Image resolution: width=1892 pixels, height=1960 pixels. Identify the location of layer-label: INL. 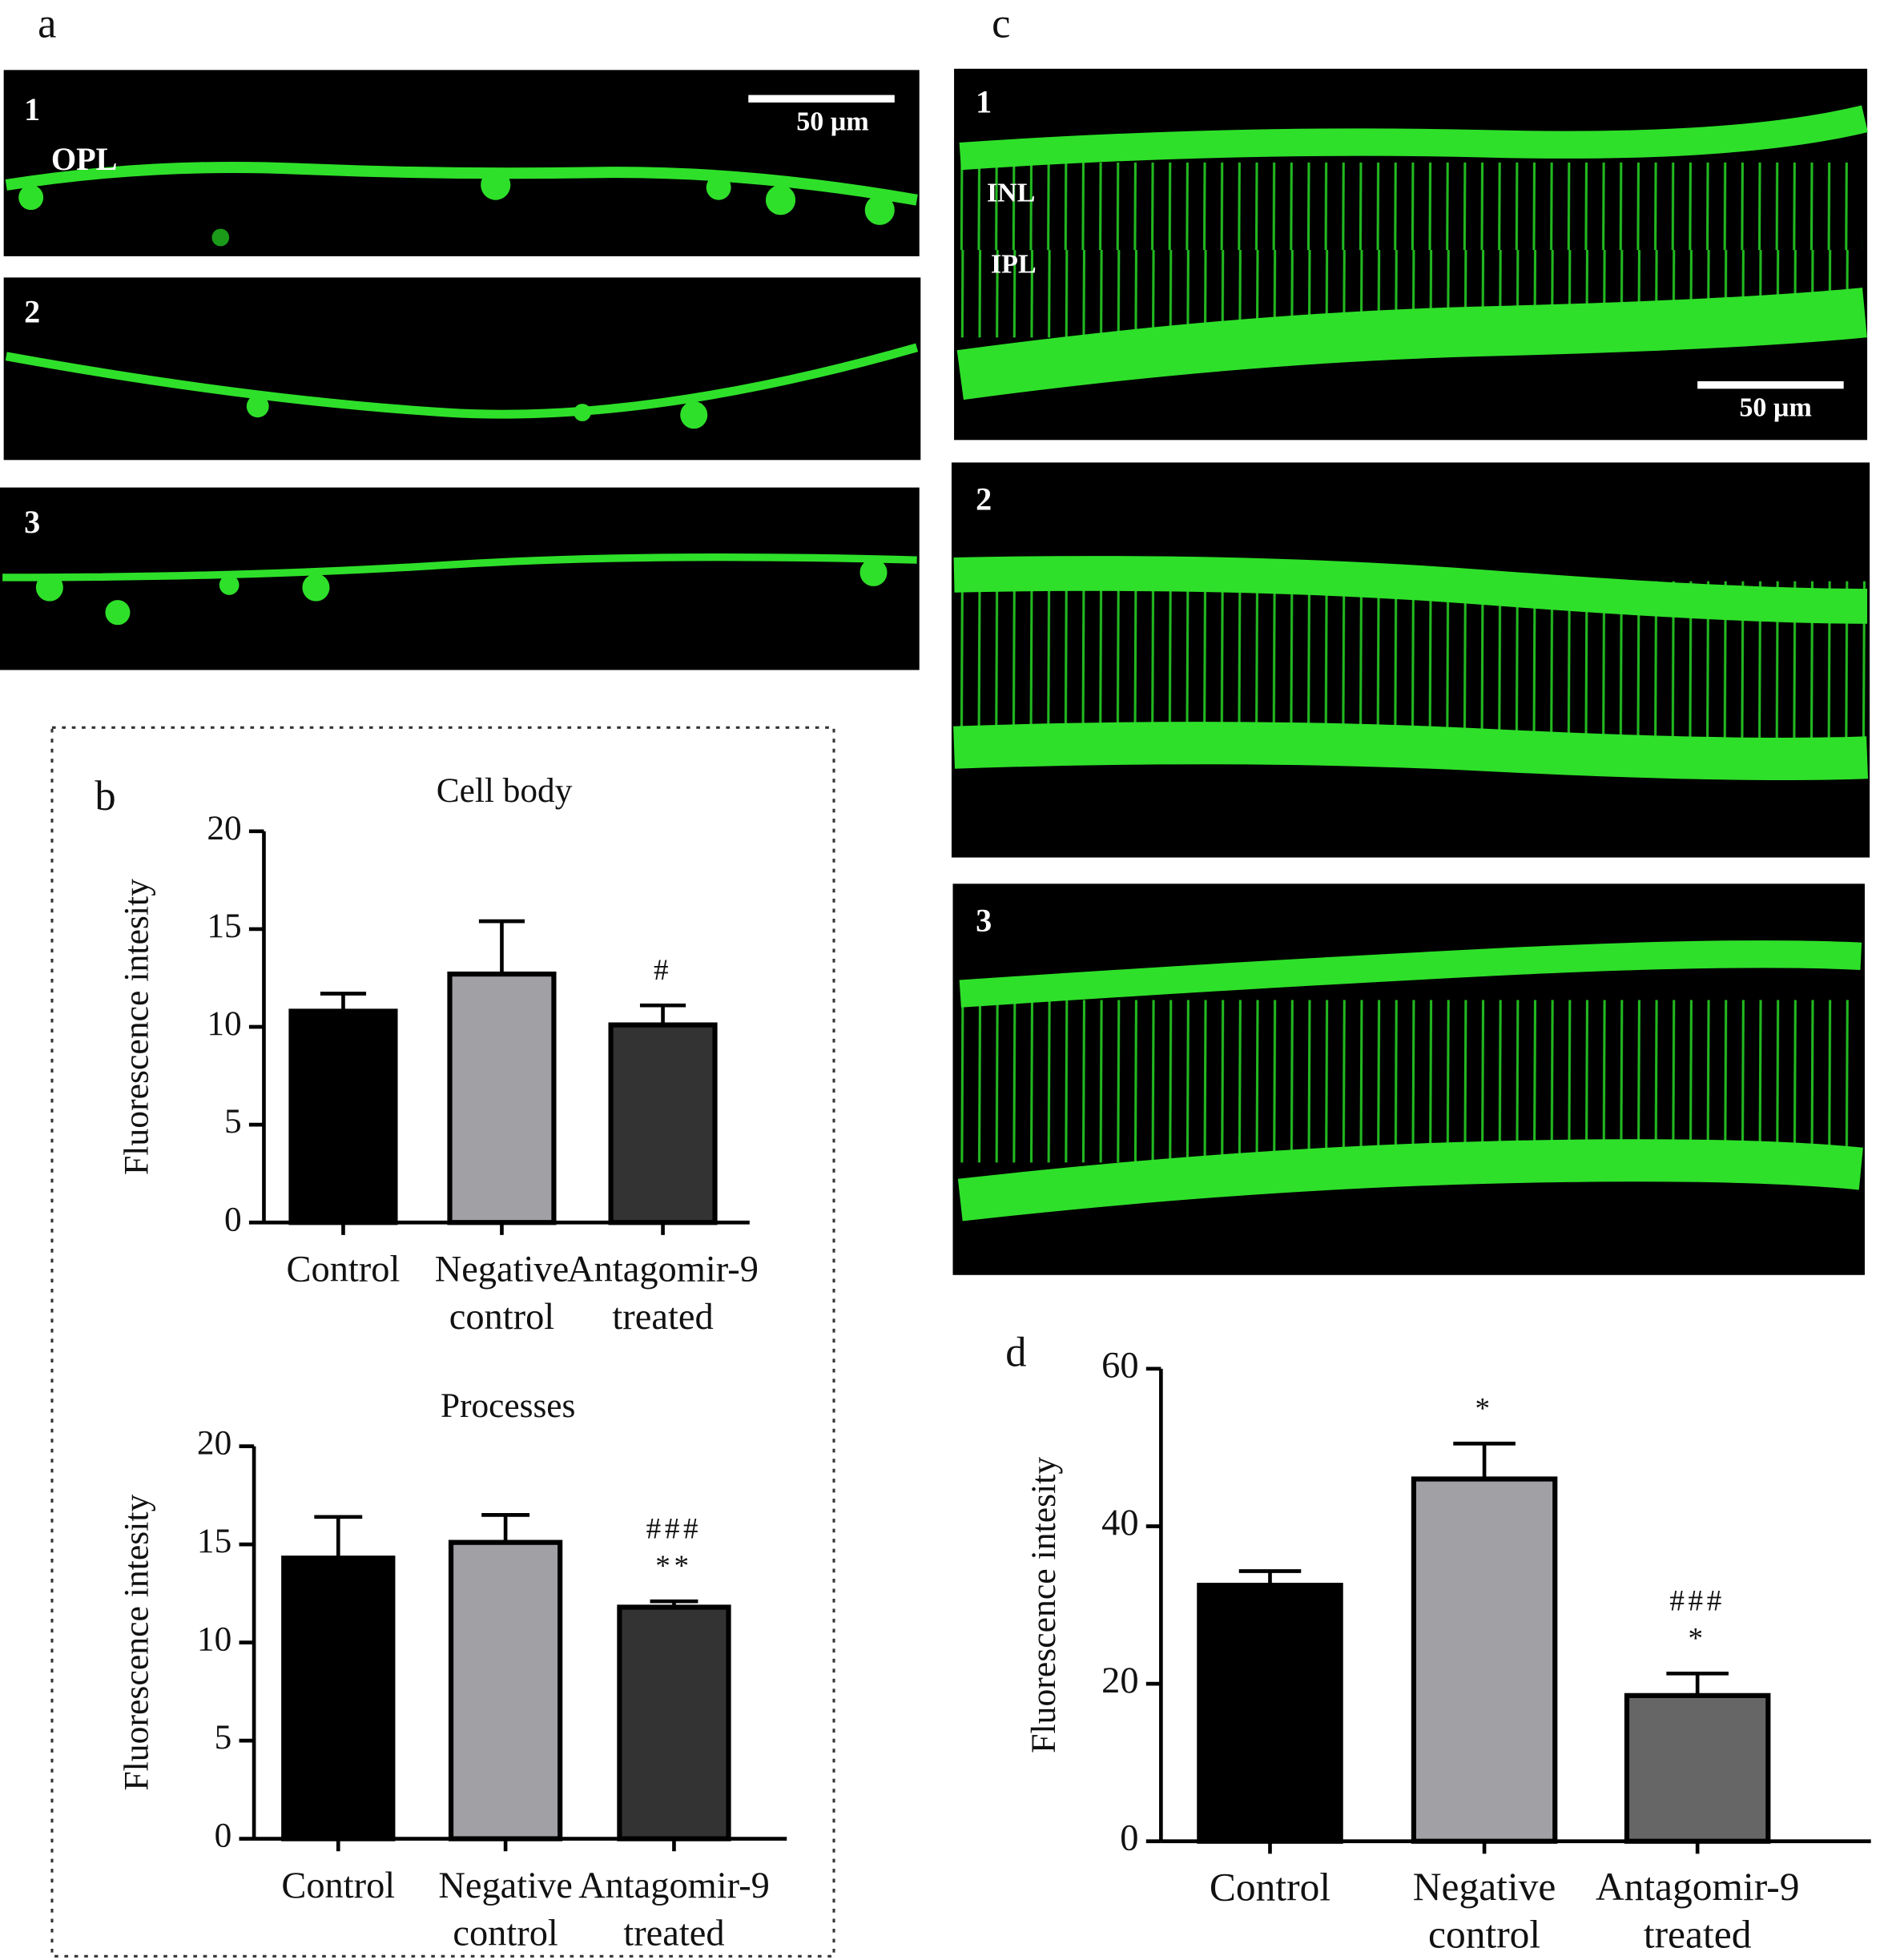
(1011, 192).